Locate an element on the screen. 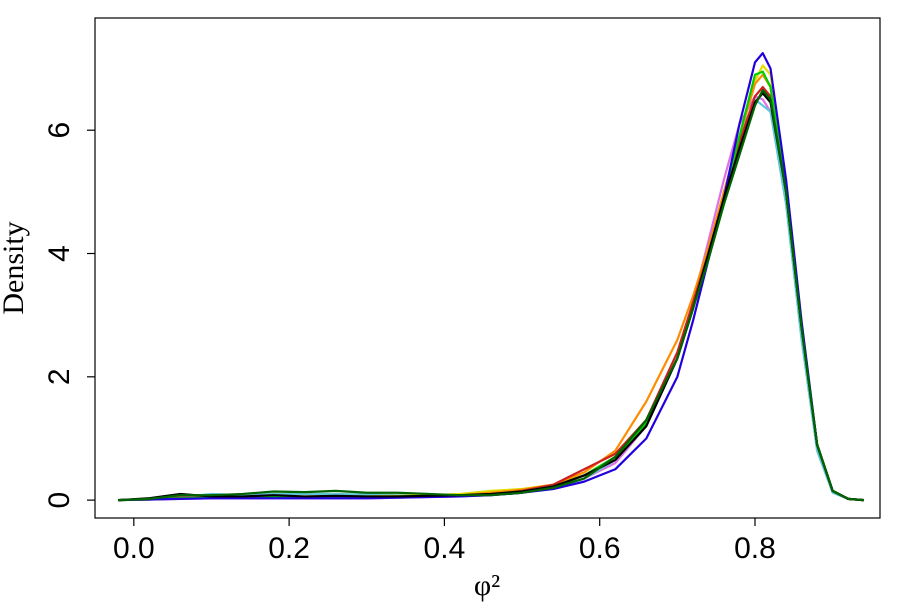 The image size is (898, 611). x-axis-label: φ² is located at coordinates (487, 585).